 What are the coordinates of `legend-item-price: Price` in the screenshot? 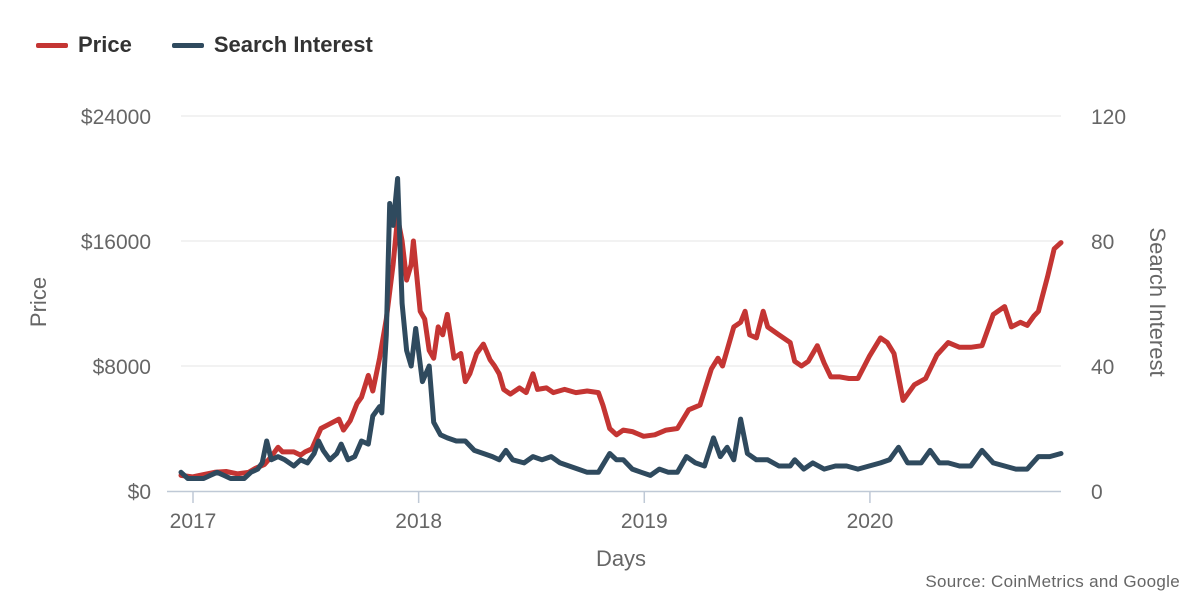 It's located at (84, 45).